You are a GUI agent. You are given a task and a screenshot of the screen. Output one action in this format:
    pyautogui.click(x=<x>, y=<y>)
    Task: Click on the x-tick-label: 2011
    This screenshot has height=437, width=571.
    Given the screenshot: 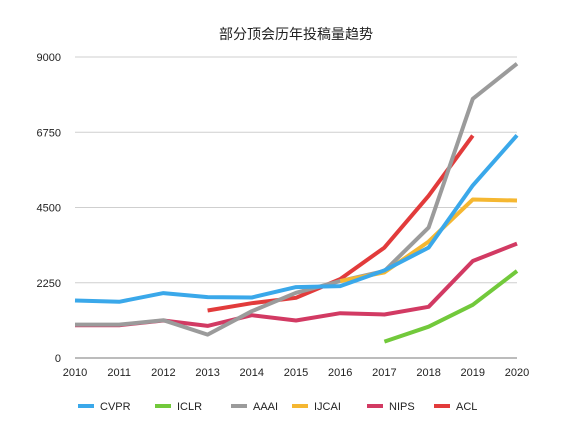 What is the action you would take?
    pyautogui.click(x=119, y=373)
    